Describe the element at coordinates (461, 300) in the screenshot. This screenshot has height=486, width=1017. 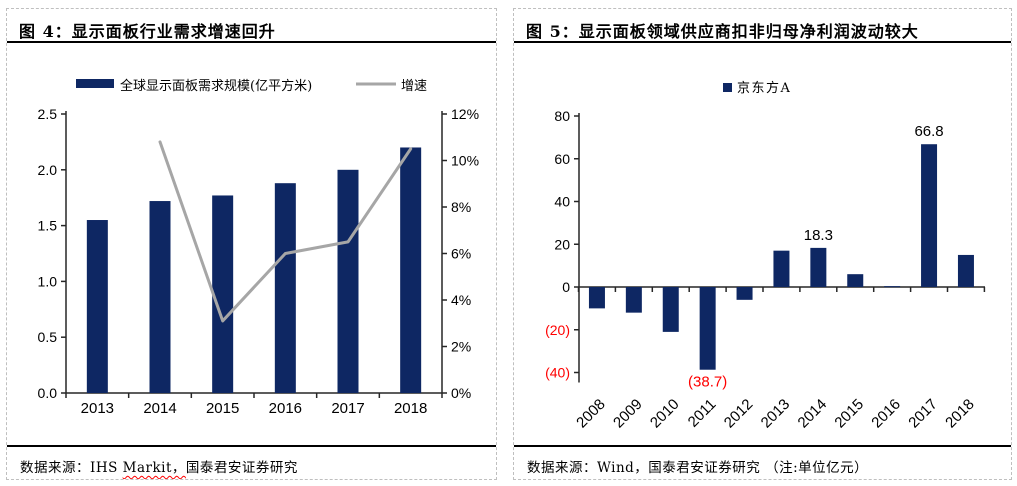
I see `y-axis-right-tick: 4%` at that location.